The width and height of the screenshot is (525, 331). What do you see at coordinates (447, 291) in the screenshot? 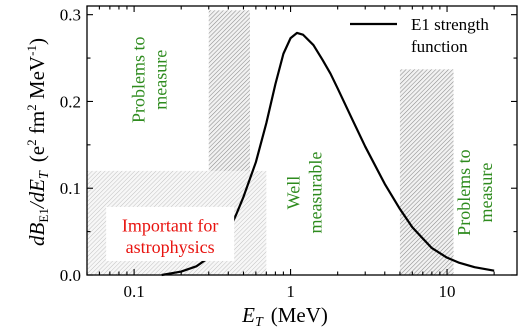
I see `x-tick-label: 10` at bounding box center [447, 291].